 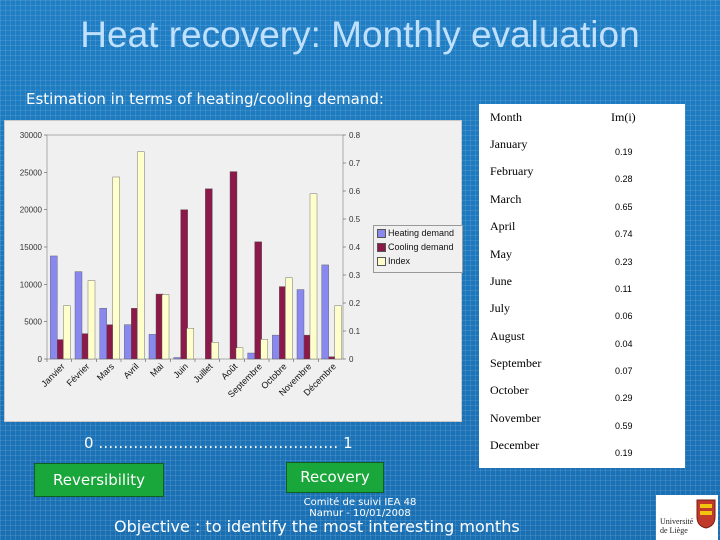 What do you see at coordinates (360, 502) in the screenshot?
I see `footer-committee: Comité de suivi IEA 48` at bounding box center [360, 502].